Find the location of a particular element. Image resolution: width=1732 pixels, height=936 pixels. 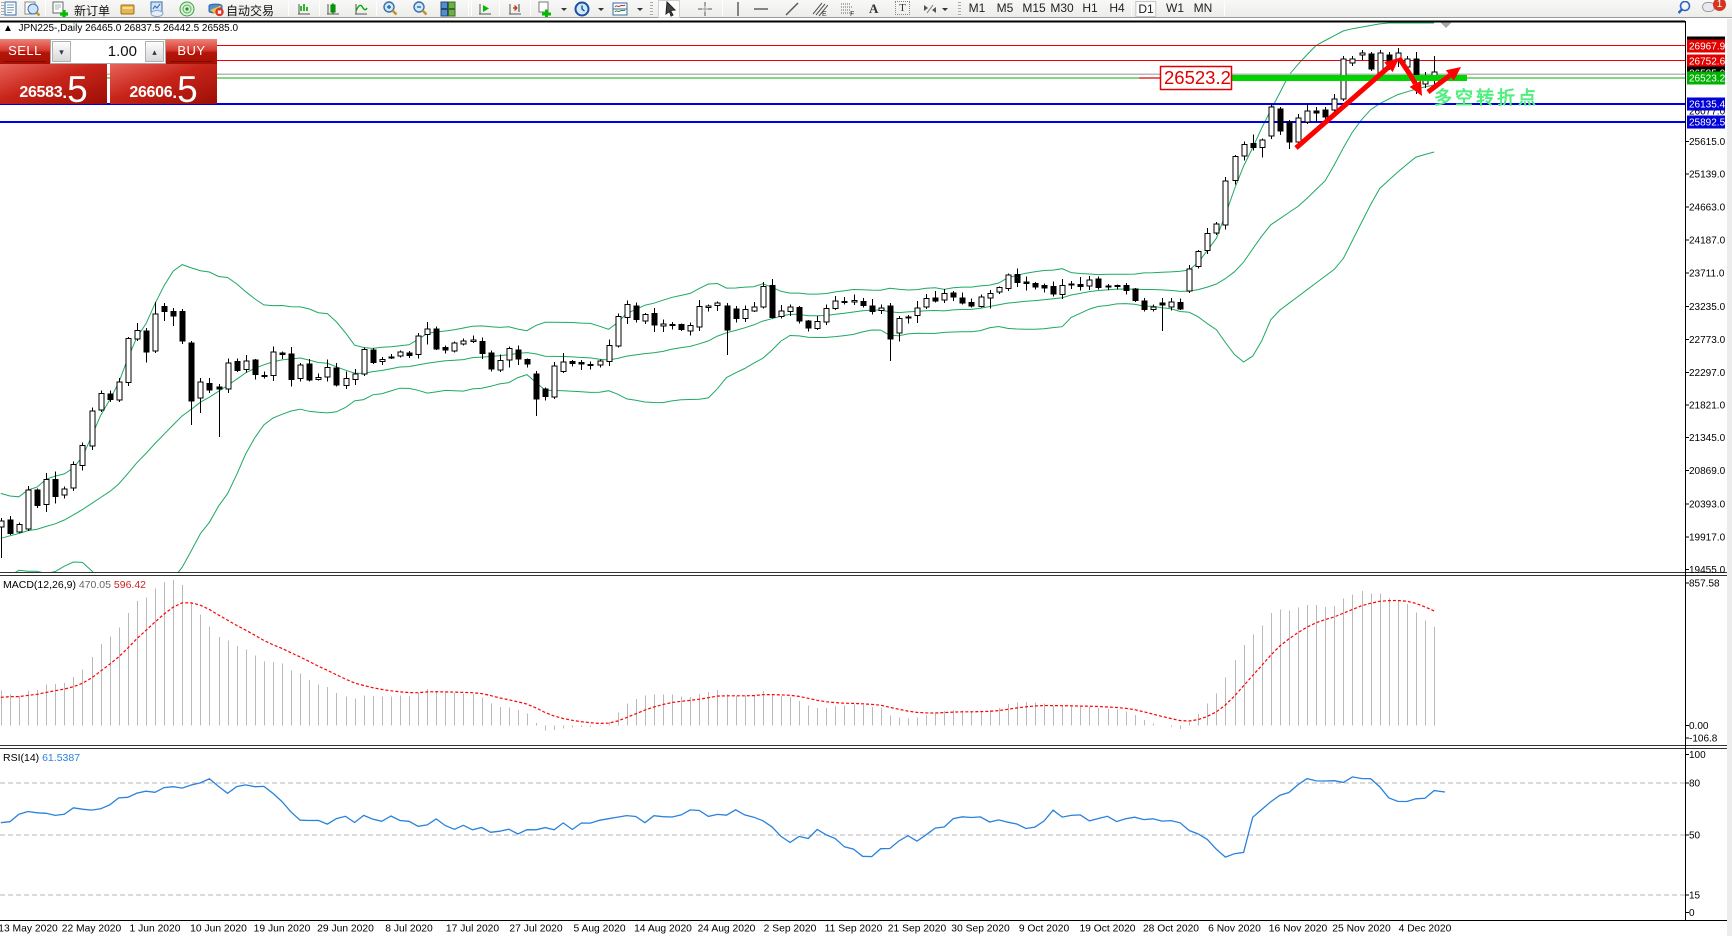

svg-text: 857.58 is located at coordinates (1704, 584).